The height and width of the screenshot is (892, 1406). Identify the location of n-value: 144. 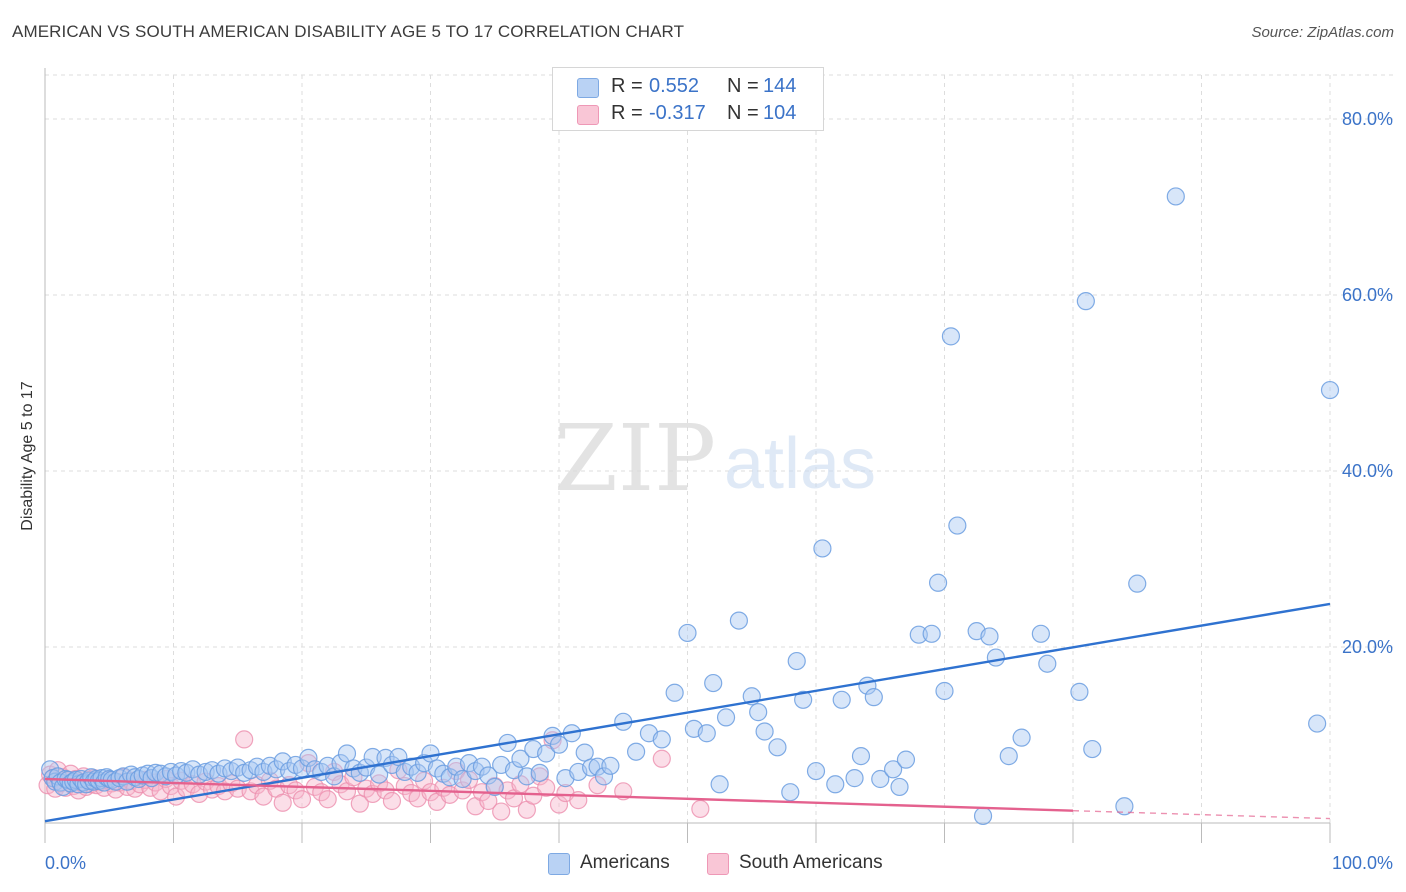
(780, 86).